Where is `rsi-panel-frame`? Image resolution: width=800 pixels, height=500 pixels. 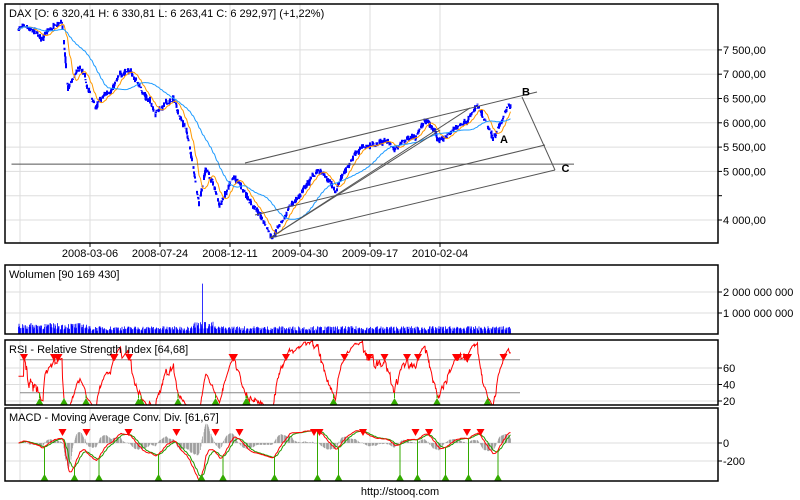 rsi-panel-frame is located at coordinates (361, 372).